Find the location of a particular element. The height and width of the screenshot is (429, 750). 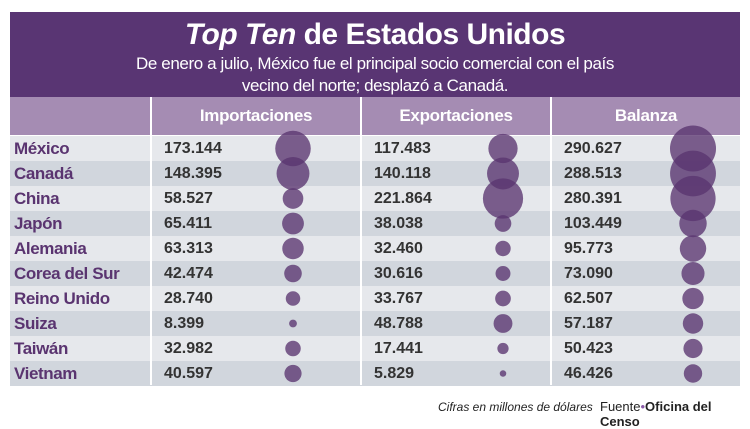

table-row: Japón 65.411 38.038 103.449 is located at coordinates (375, 223).